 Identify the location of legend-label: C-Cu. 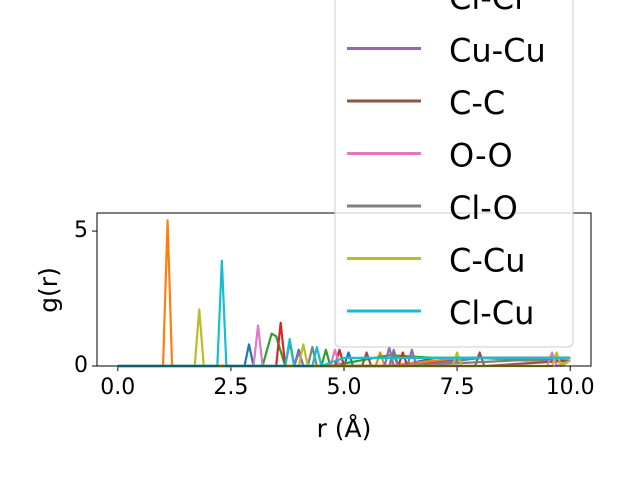
(487, 261).